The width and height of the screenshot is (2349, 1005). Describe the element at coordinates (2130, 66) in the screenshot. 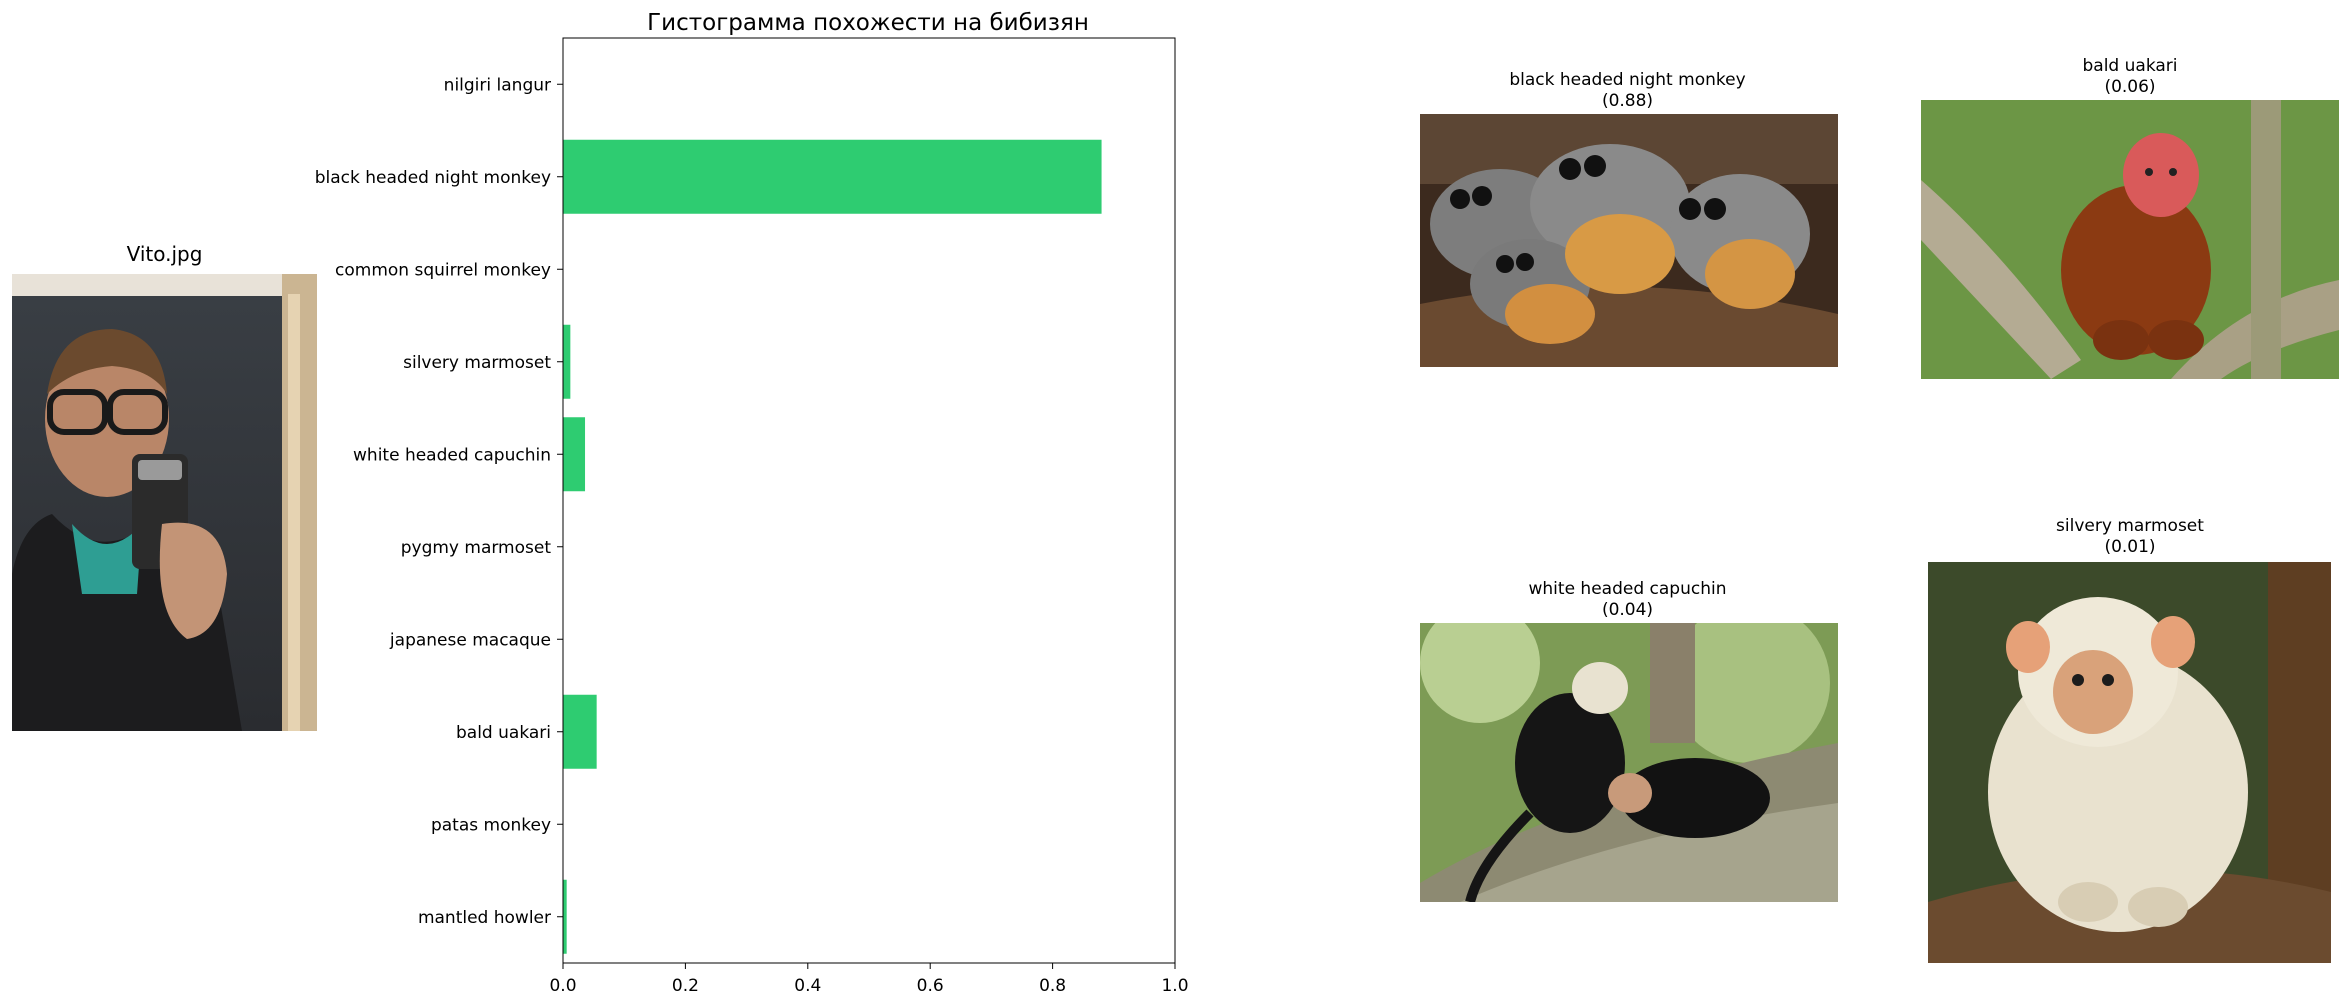

I see `match-name: bald uakari` at that location.